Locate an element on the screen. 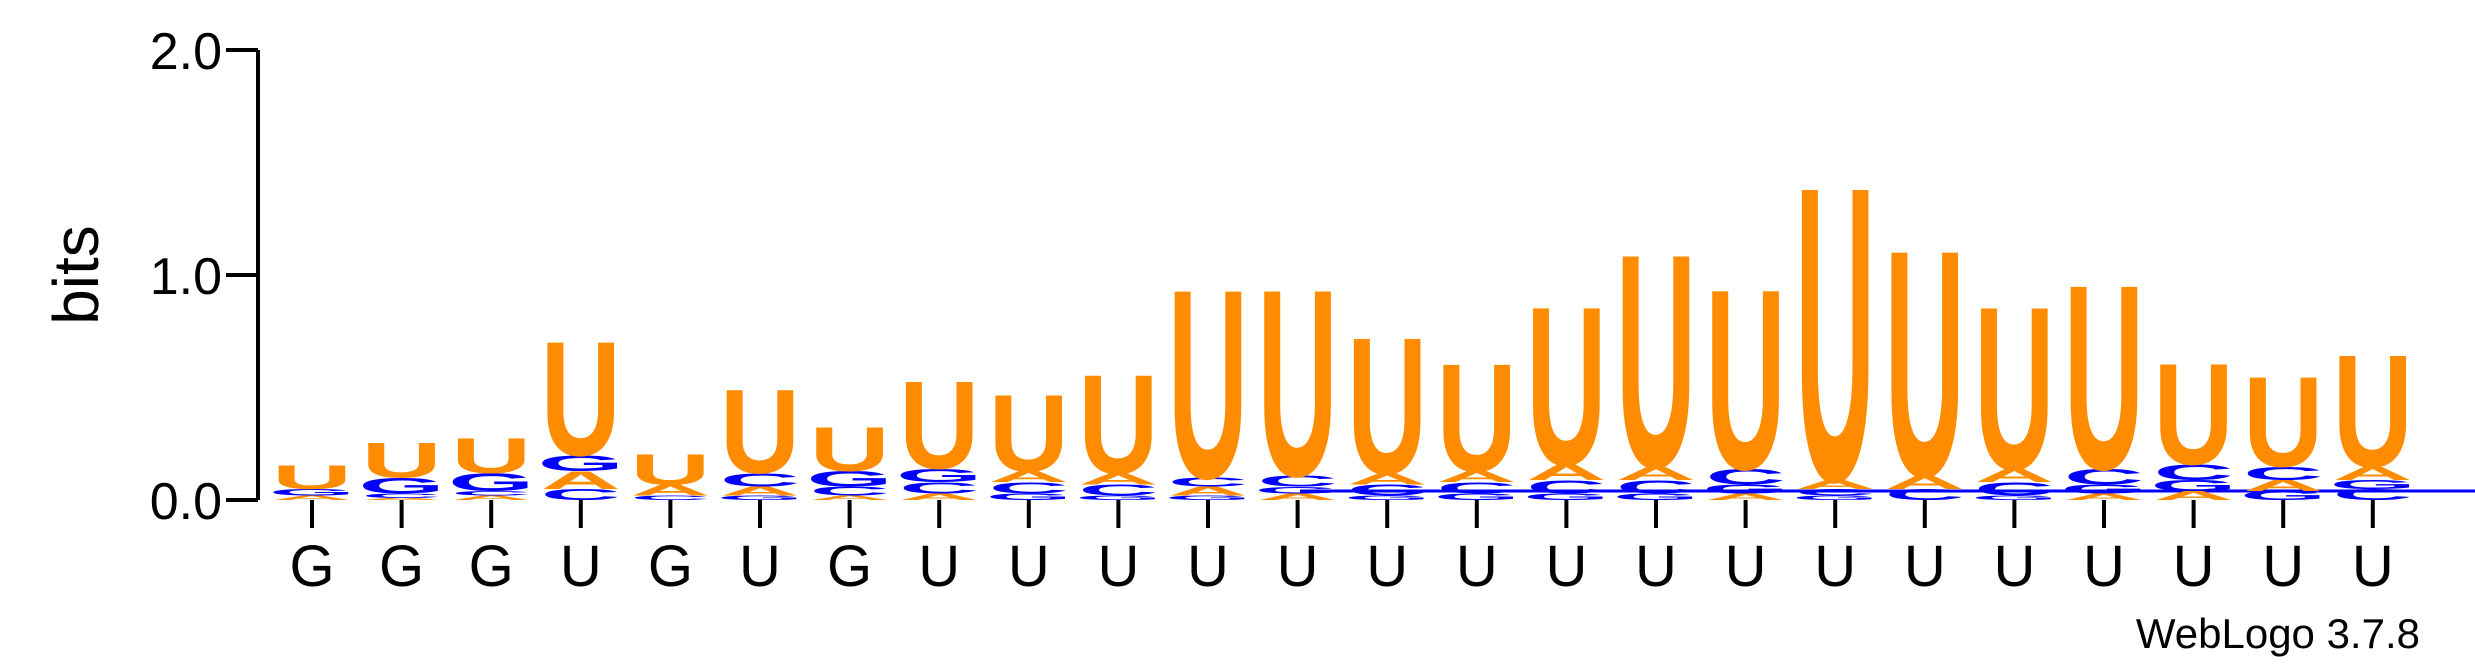 The image size is (2475, 667). y-tick-label-0: 0.0 is located at coordinates (186, 502).